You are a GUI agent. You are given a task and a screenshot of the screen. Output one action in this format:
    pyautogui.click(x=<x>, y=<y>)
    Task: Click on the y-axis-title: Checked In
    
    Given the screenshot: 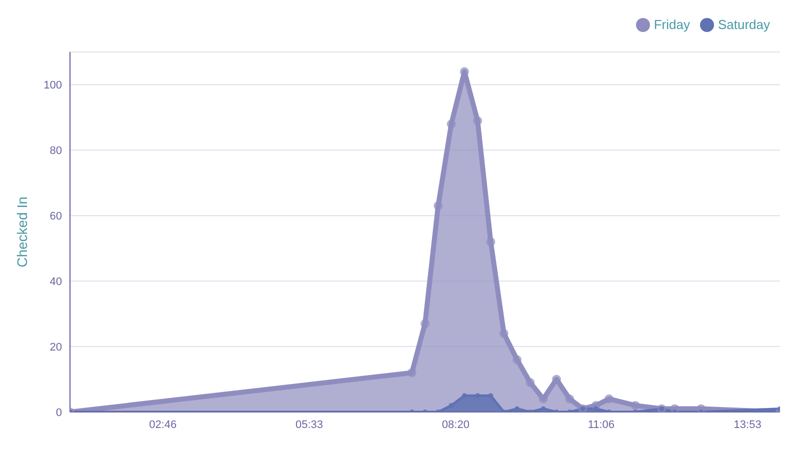 What is the action you would take?
    pyautogui.click(x=22, y=232)
    